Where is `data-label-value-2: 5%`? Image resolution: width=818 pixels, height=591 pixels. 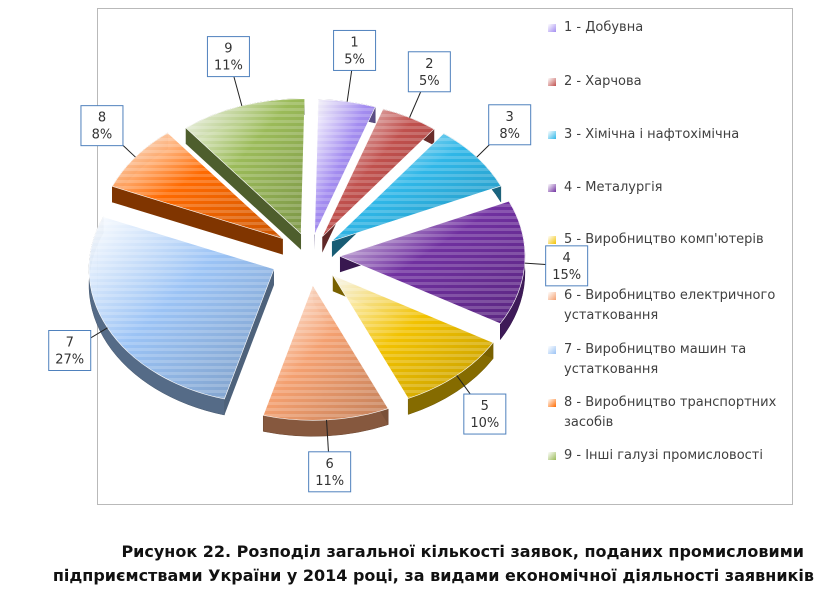
data-label-value-2: 5% is located at coordinates (429, 81).